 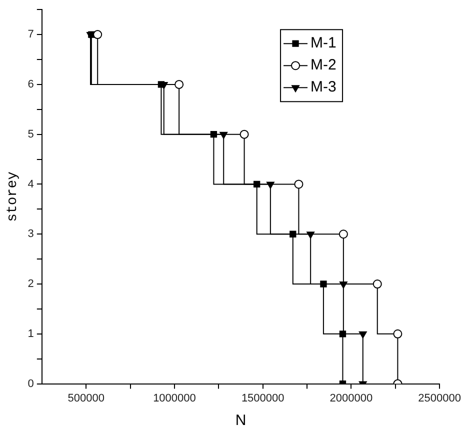 What do you see at coordinates (174, 398) in the screenshot?
I see `x-tick-label: 1000000` at bounding box center [174, 398].